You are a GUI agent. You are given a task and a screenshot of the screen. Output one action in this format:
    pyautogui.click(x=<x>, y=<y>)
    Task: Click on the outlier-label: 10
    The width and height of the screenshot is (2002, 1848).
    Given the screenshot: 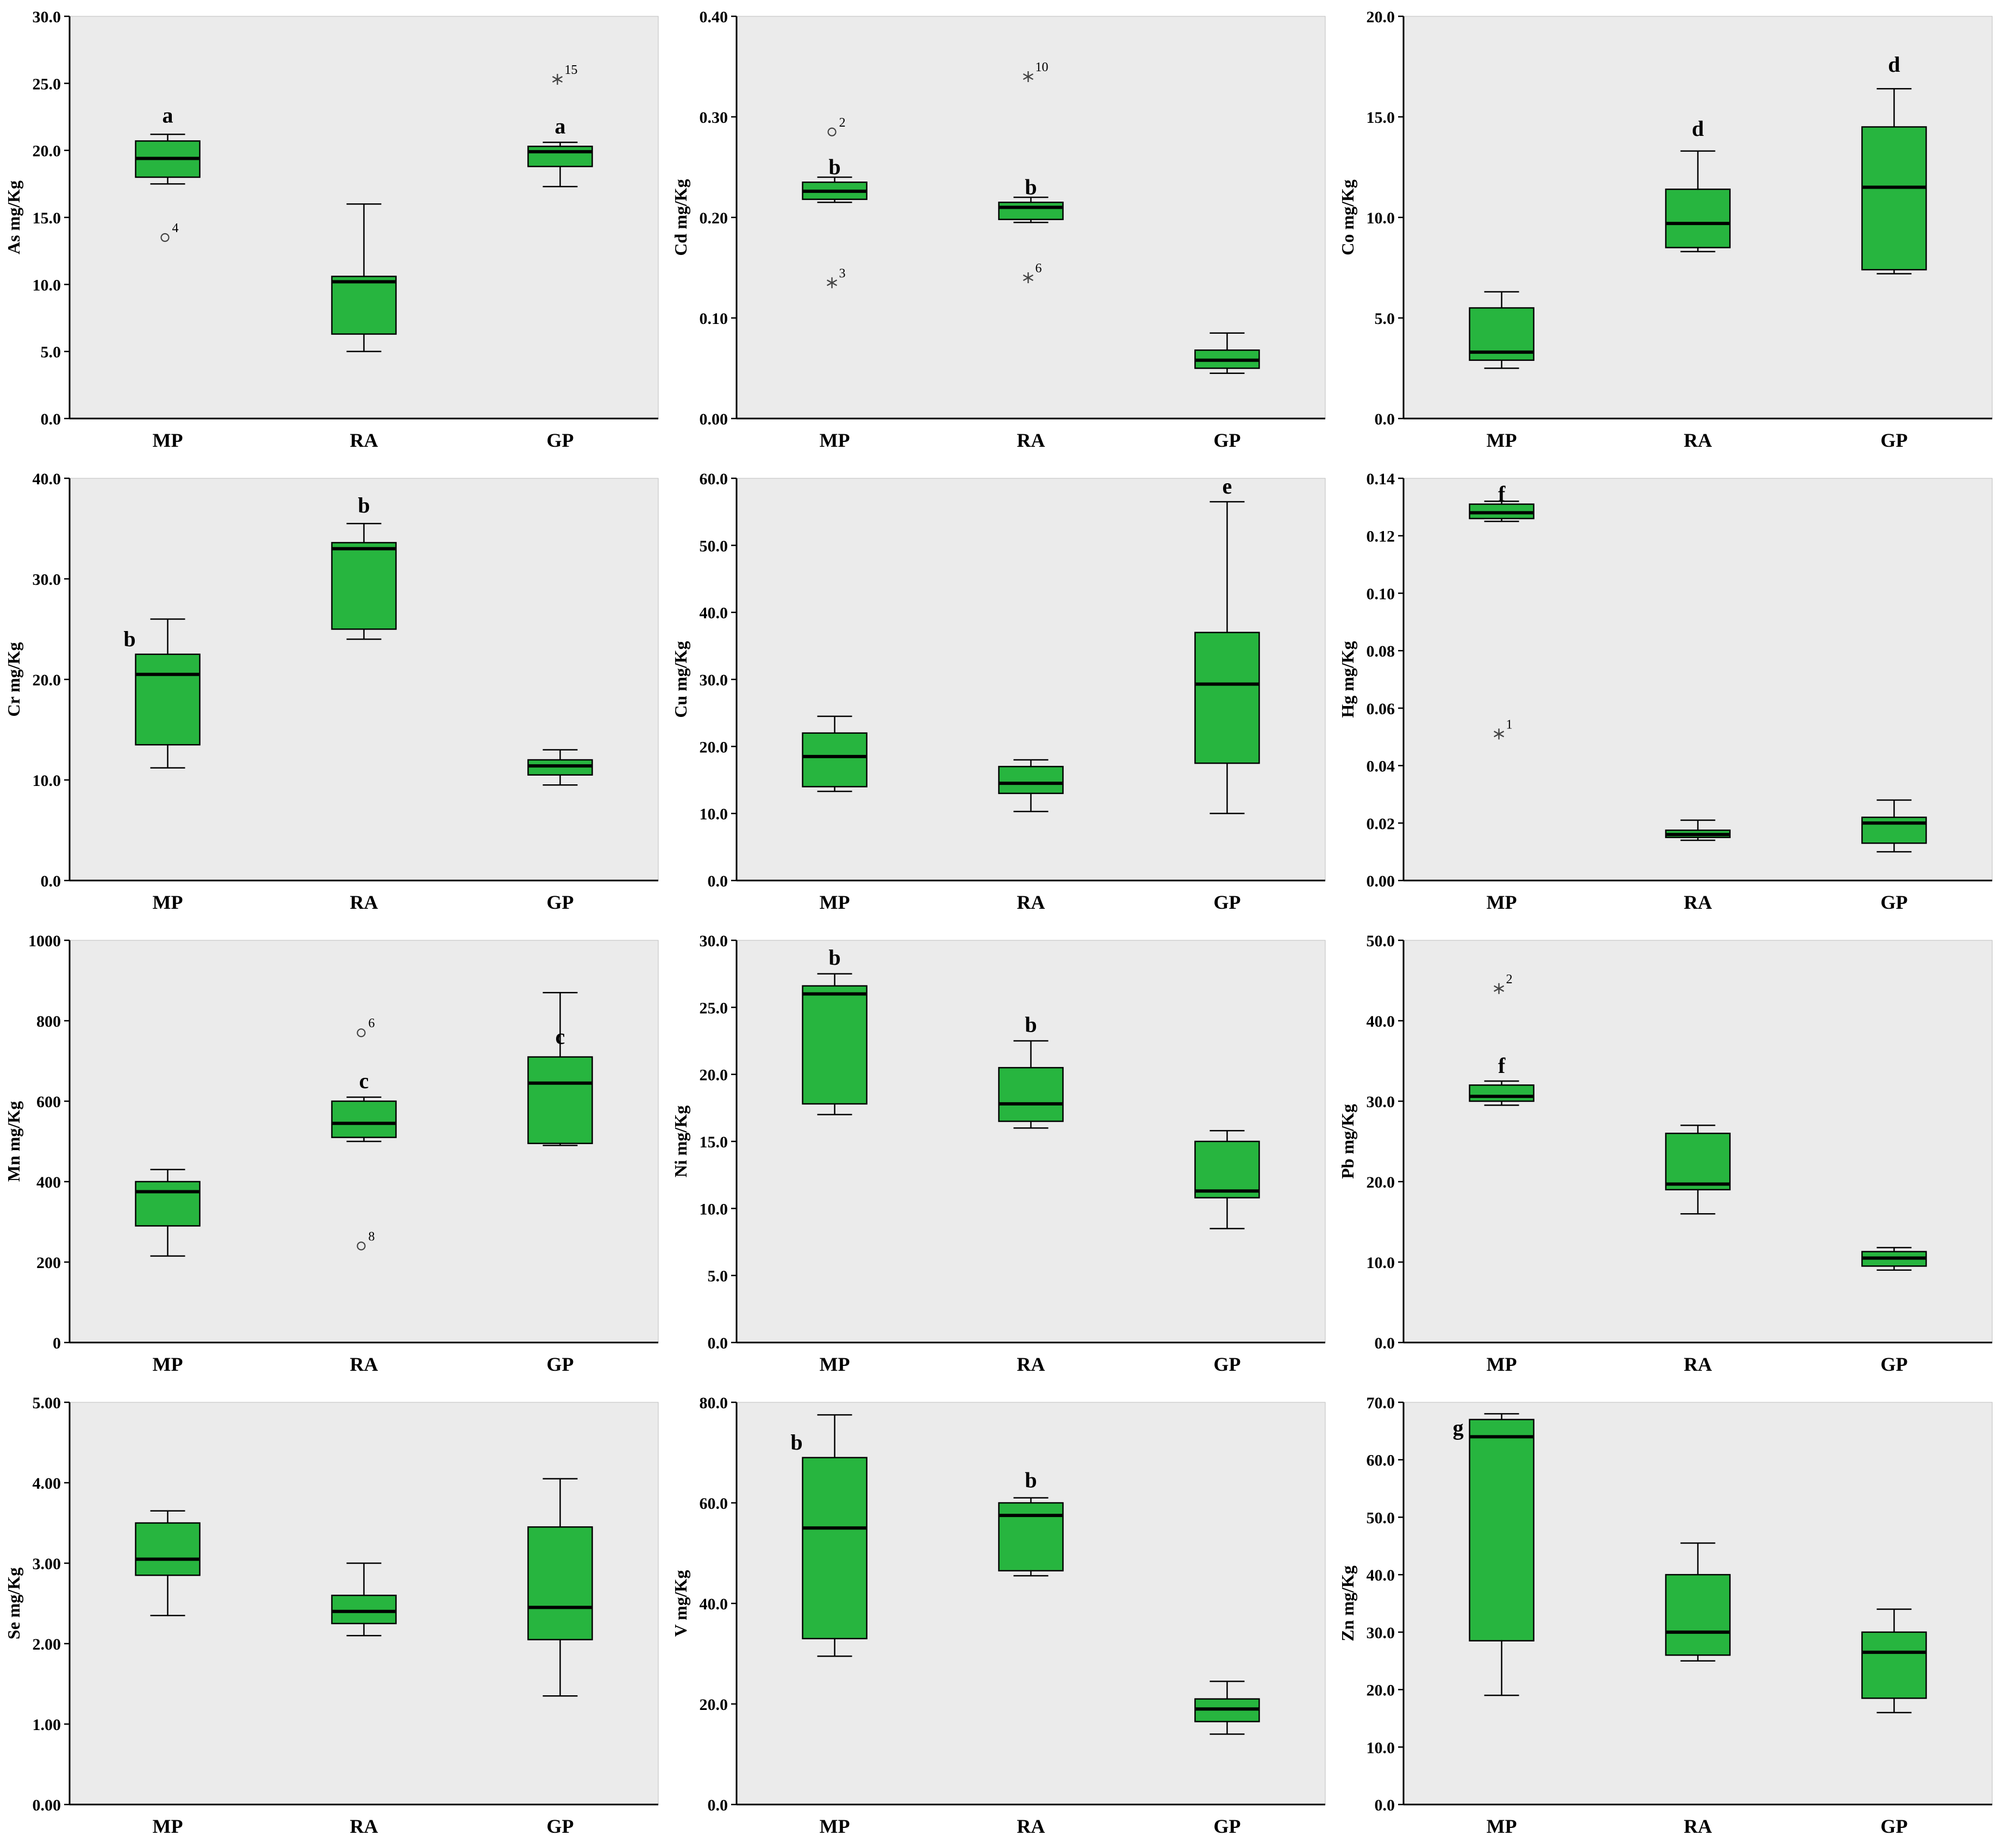 What is the action you would take?
    pyautogui.click(x=1042, y=67)
    